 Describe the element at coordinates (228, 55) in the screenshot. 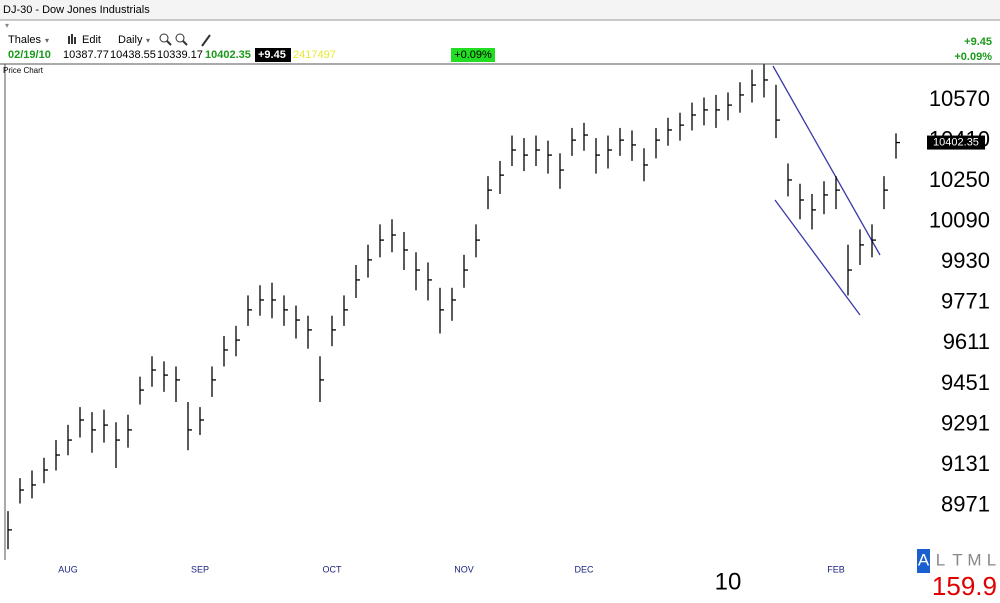

I see `bar-last: 10402.35` at that location.